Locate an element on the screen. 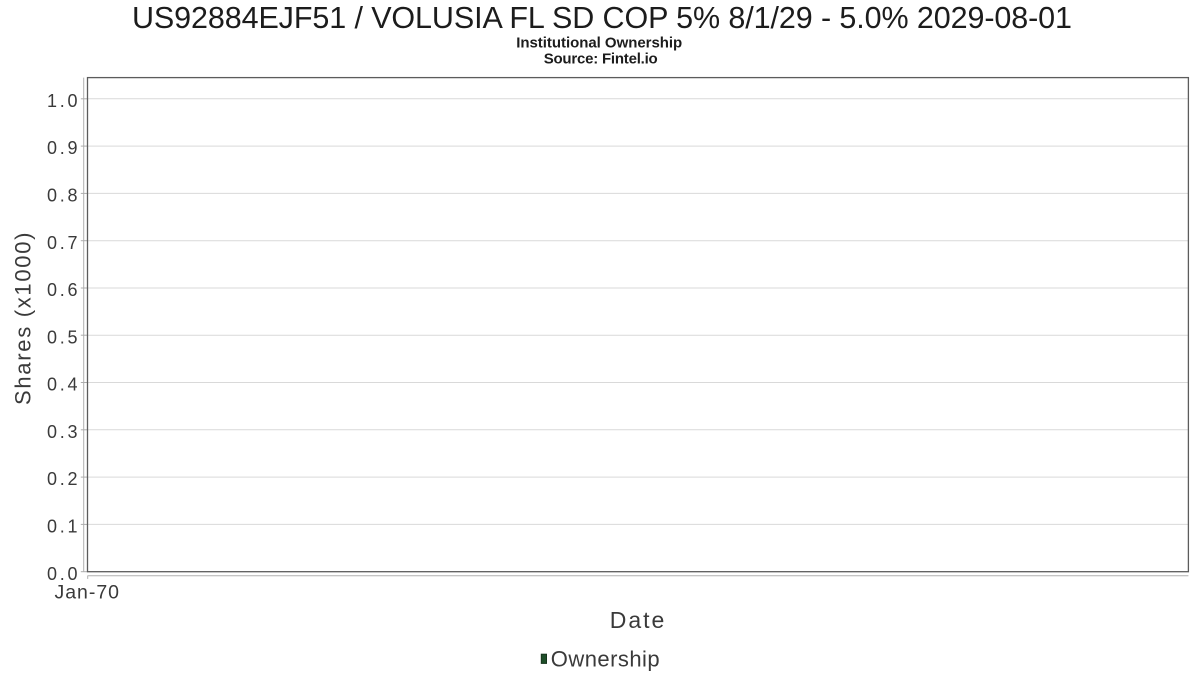  svg-text: Shares (x1000) is located at coordinates (23, 319).